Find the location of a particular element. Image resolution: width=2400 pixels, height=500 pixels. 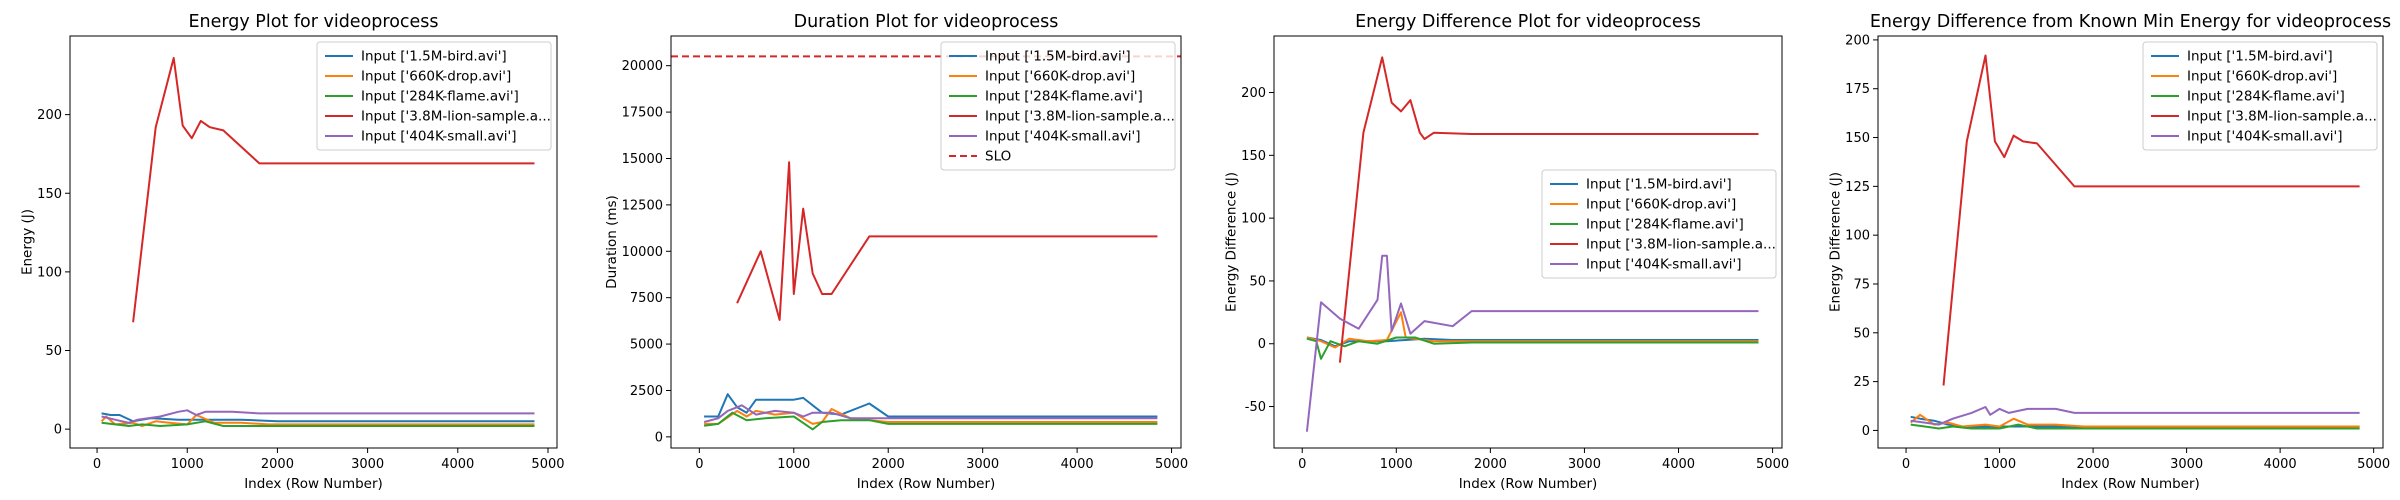

y-tick-label: 17500 is located at coordinates (642, 113).